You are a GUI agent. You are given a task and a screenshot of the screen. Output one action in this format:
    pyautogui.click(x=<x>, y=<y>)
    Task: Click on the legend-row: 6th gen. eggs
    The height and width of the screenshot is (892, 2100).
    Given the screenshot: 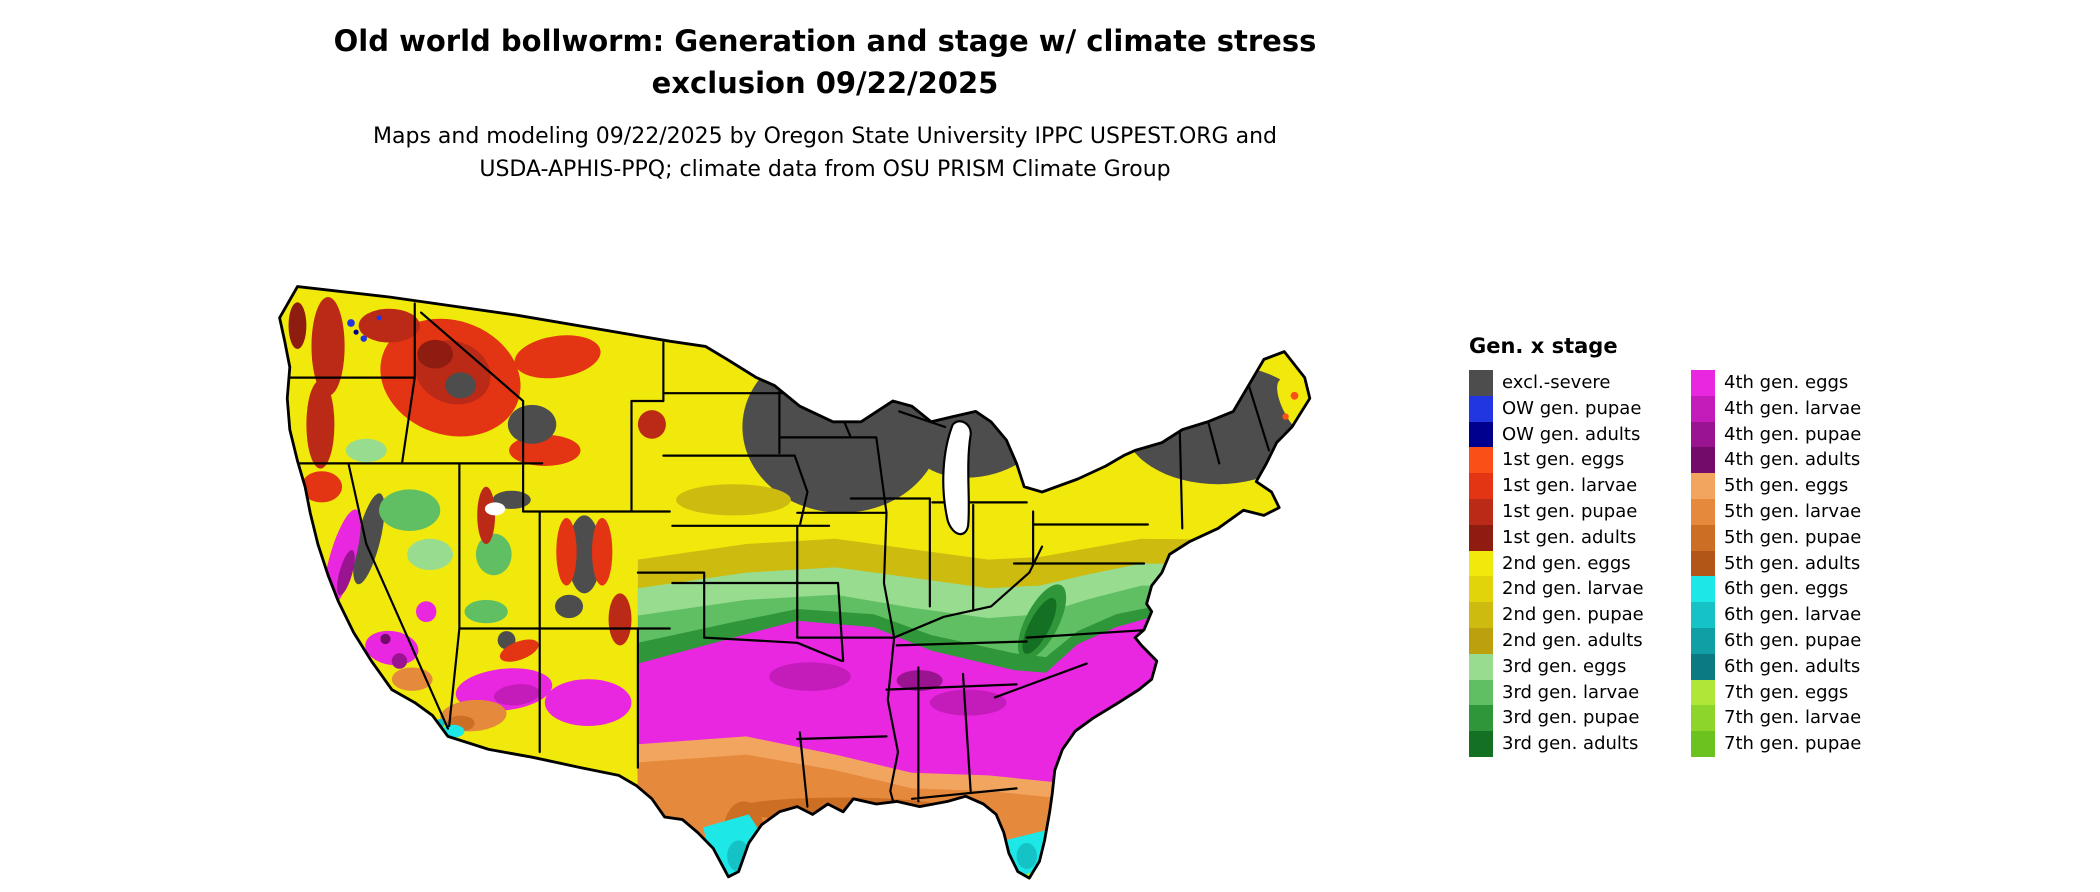 What is the action you would take?
    pyautogui.click(x=1776, y=589)
    